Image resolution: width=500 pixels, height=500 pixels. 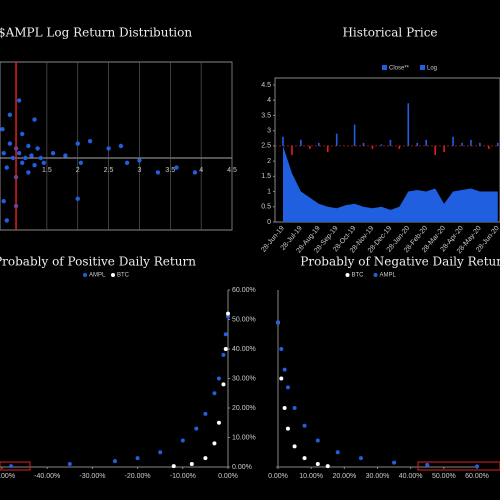 I want to click on x-tick-label: 10.00%, so click(x=311, y=476).